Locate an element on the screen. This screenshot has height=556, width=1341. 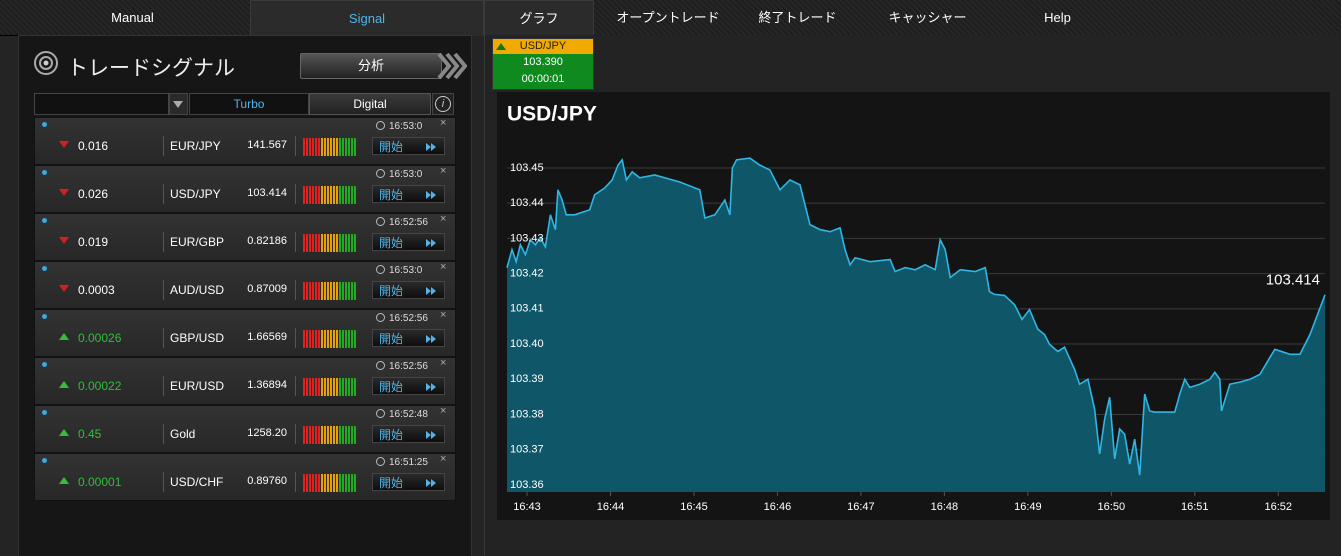
filter-dropdown is located at coordinates (101, 104).